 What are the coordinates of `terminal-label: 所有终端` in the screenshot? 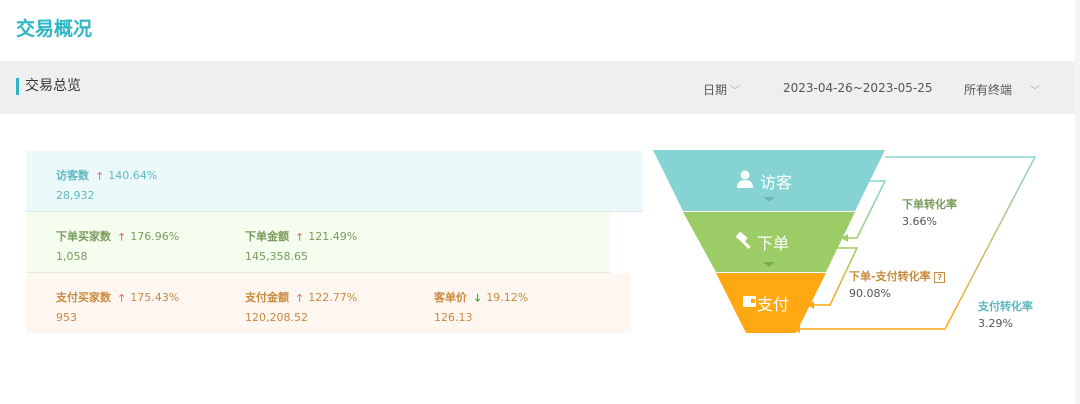 It's located at (988, 90).